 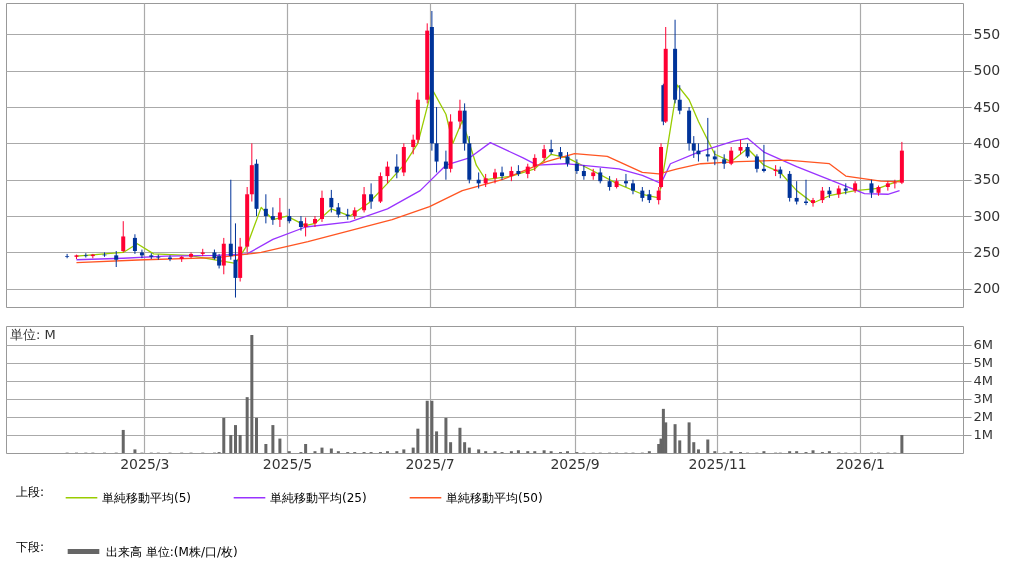 What do you see at coordinates (983, 417) in the screenshot?
I see `y-tick-label: 2M` at bounding box center [983, 417].